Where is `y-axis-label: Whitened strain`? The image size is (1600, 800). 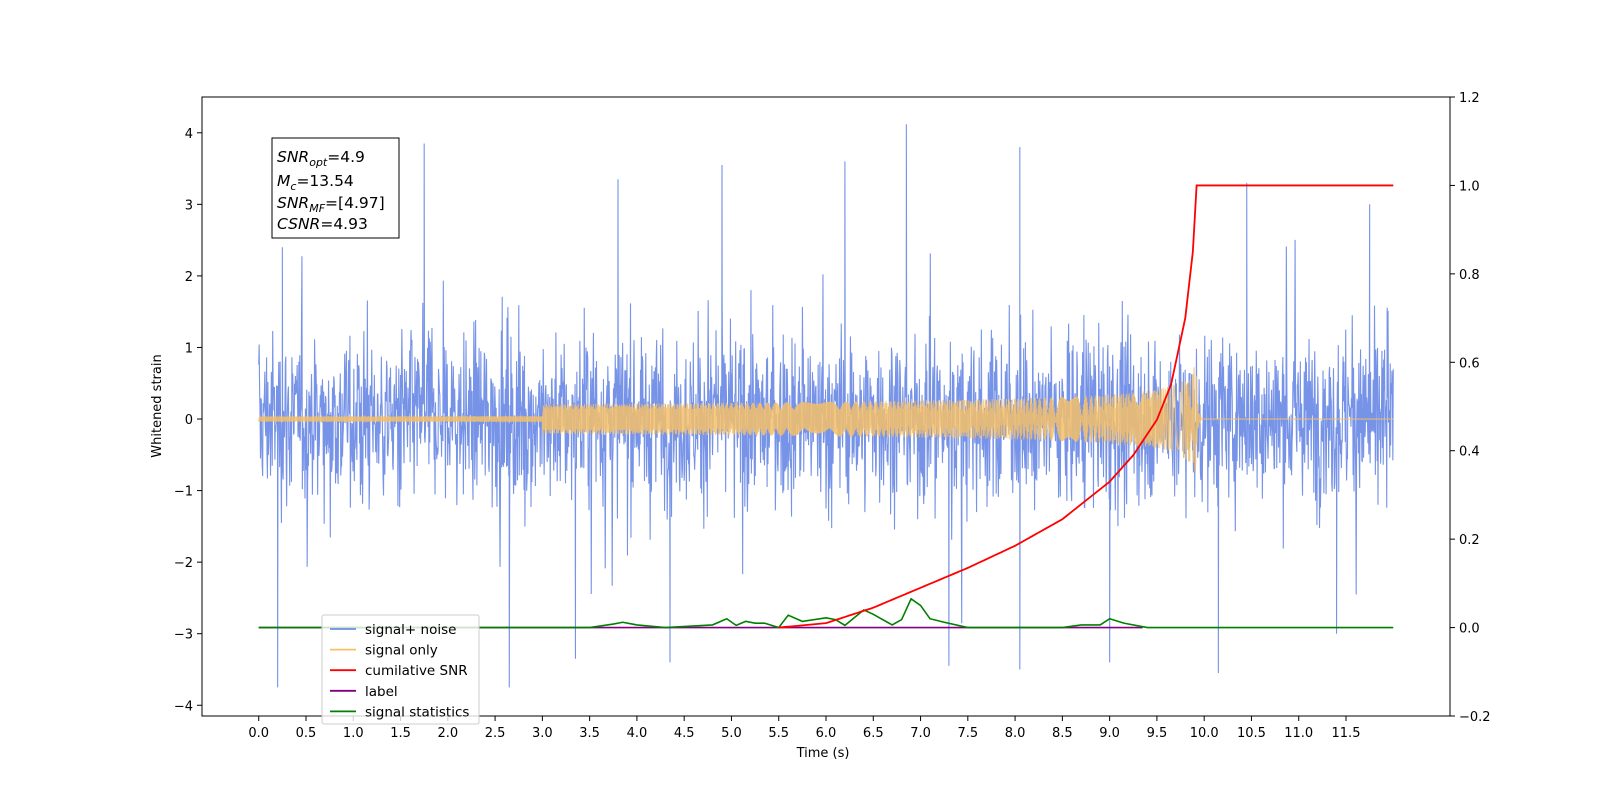
y-axis-label: Whitened strain is located at coordinates (157, 405).